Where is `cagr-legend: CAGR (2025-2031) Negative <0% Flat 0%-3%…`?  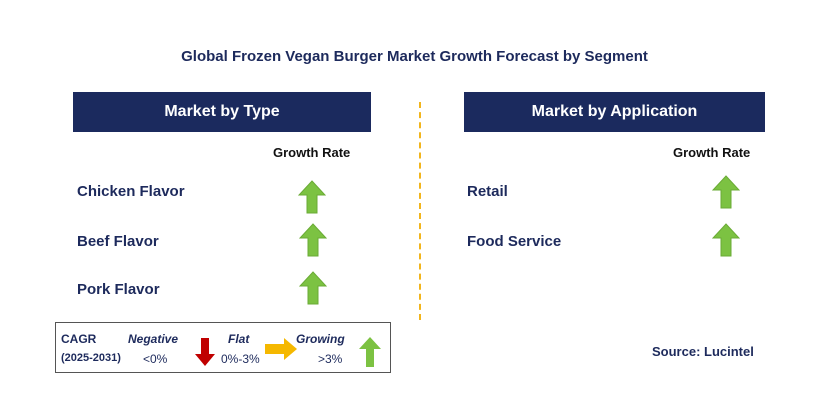
cagr-legend: CAGR (2025-2031) Negative <0% Flat 0%-3%… is located at coordinates (223, 347).